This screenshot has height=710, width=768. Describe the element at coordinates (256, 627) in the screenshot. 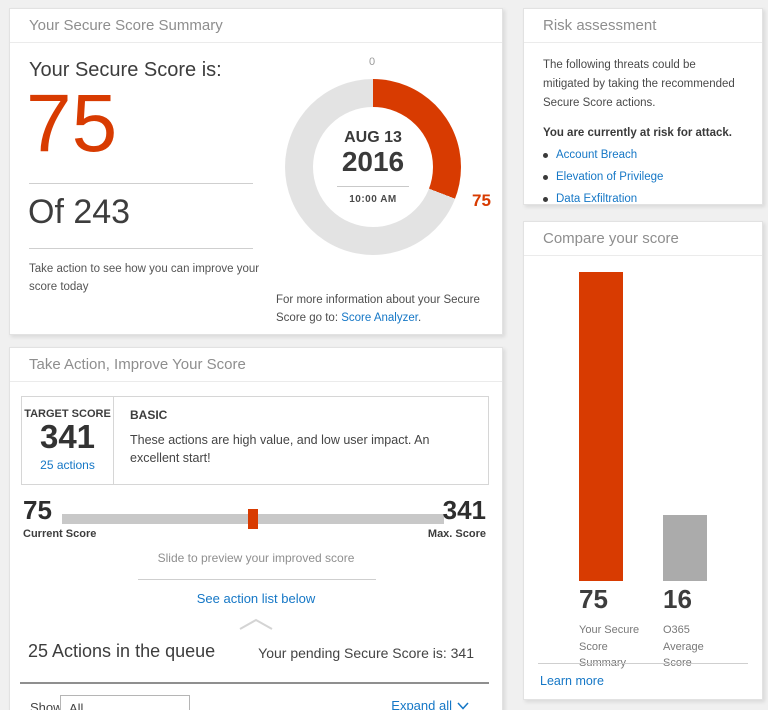

I see `collapse-chevron-up-icon` at that location.